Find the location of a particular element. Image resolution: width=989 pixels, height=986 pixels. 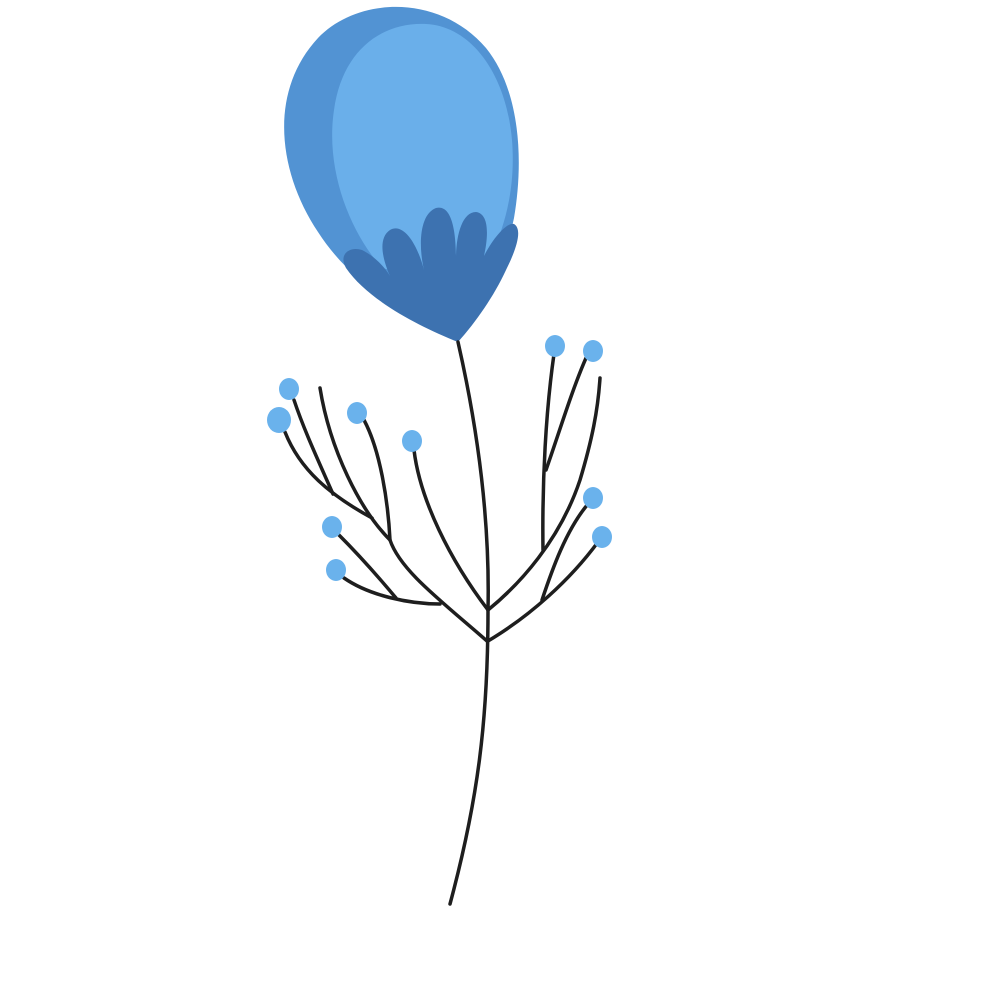

flower-head is located at coordinates (401, 174).